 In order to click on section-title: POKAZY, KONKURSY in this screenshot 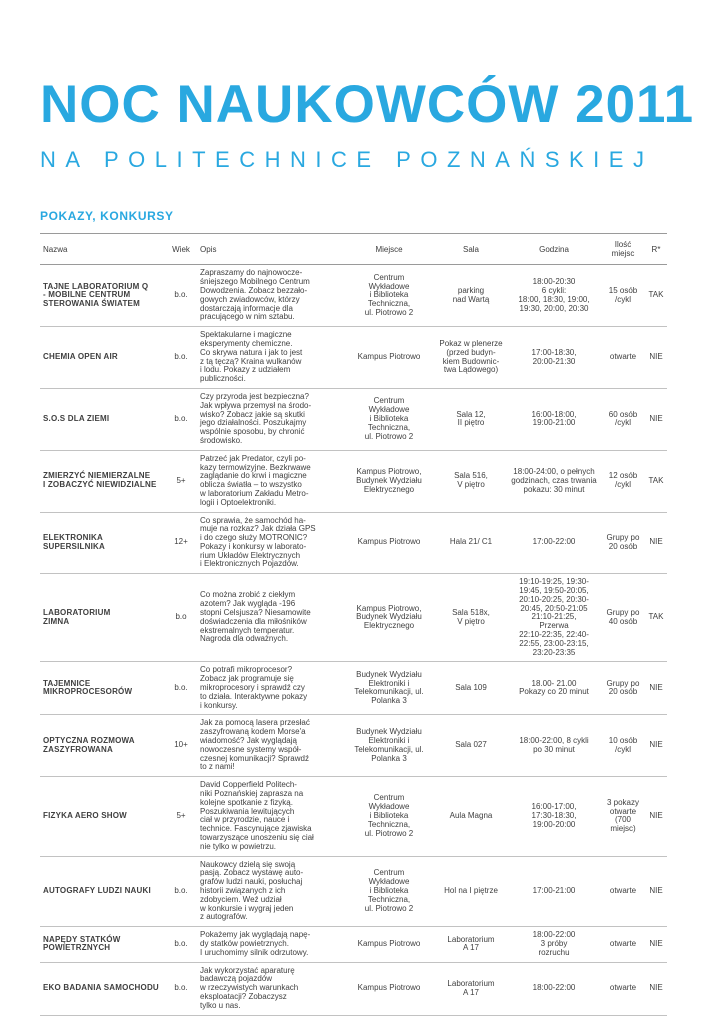, I will do `click(107, 216)`.